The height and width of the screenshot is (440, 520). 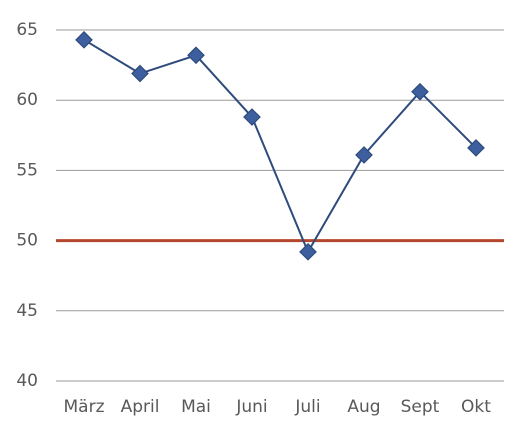 I want to click on x-tick-label: April, so click(x=140, y=407).